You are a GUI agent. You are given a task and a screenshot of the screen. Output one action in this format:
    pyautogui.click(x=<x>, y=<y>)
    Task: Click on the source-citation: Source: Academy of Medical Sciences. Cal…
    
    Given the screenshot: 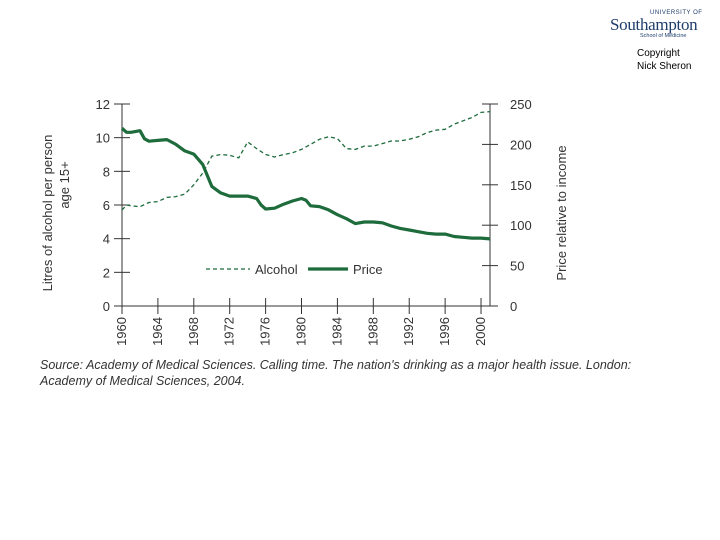 What is the action you would take?
    pyautogui.click(x=336, y=373)
    